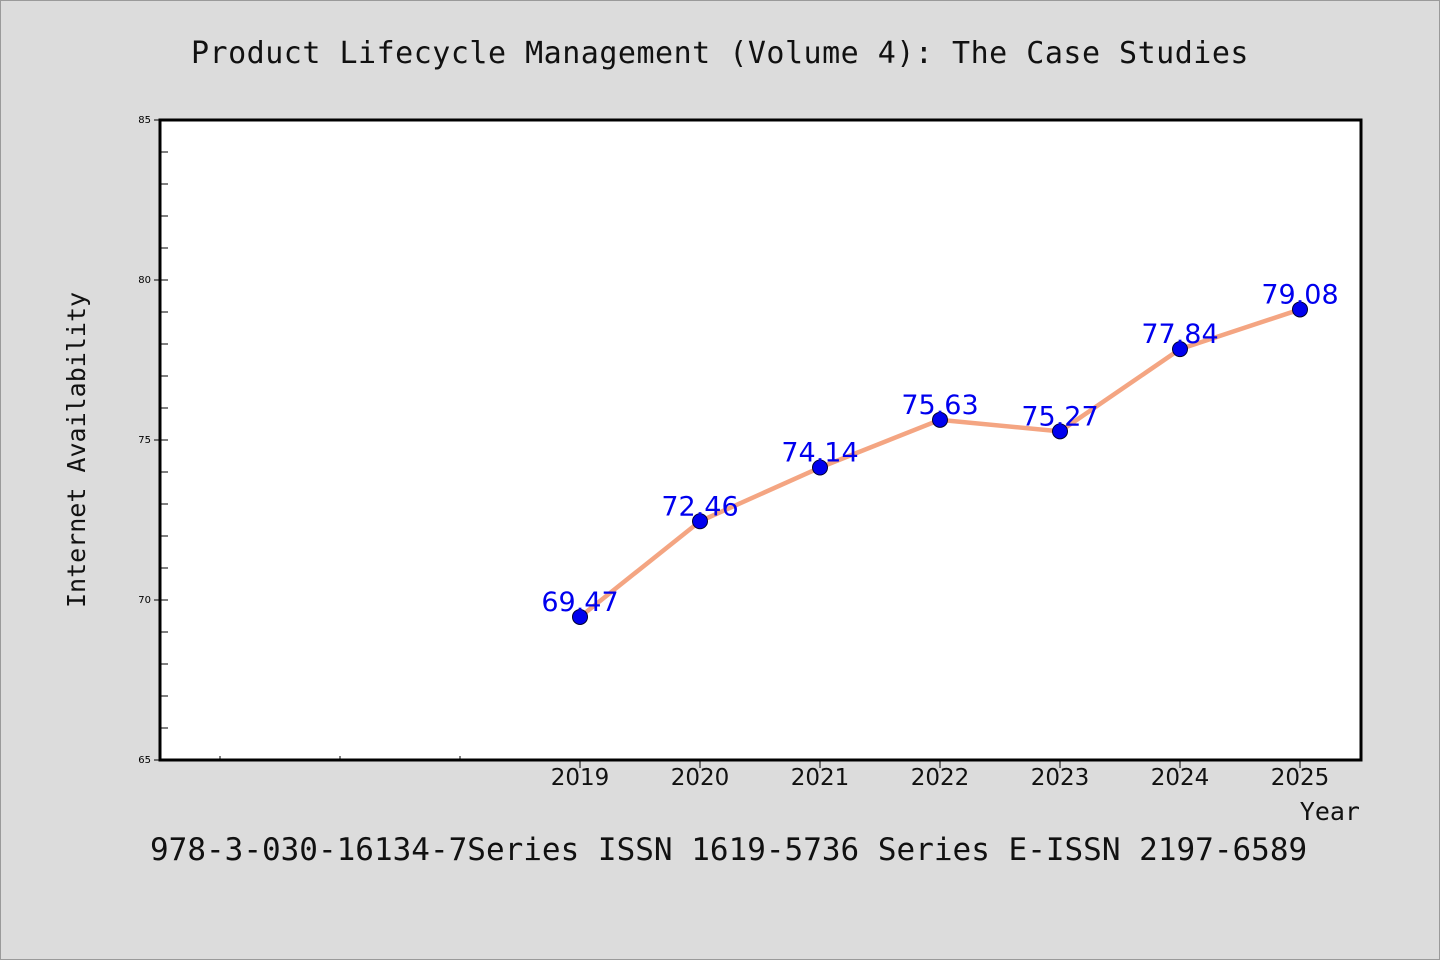  What do you see at coordinates (580, 778) in the screenshot?
I see `x-tick-label: 2019` at bounding box center [580, 778].